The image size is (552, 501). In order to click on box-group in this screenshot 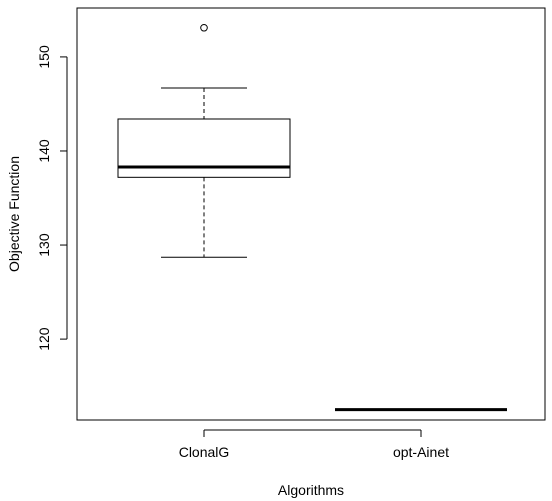, I will do `click(204, 140)`.